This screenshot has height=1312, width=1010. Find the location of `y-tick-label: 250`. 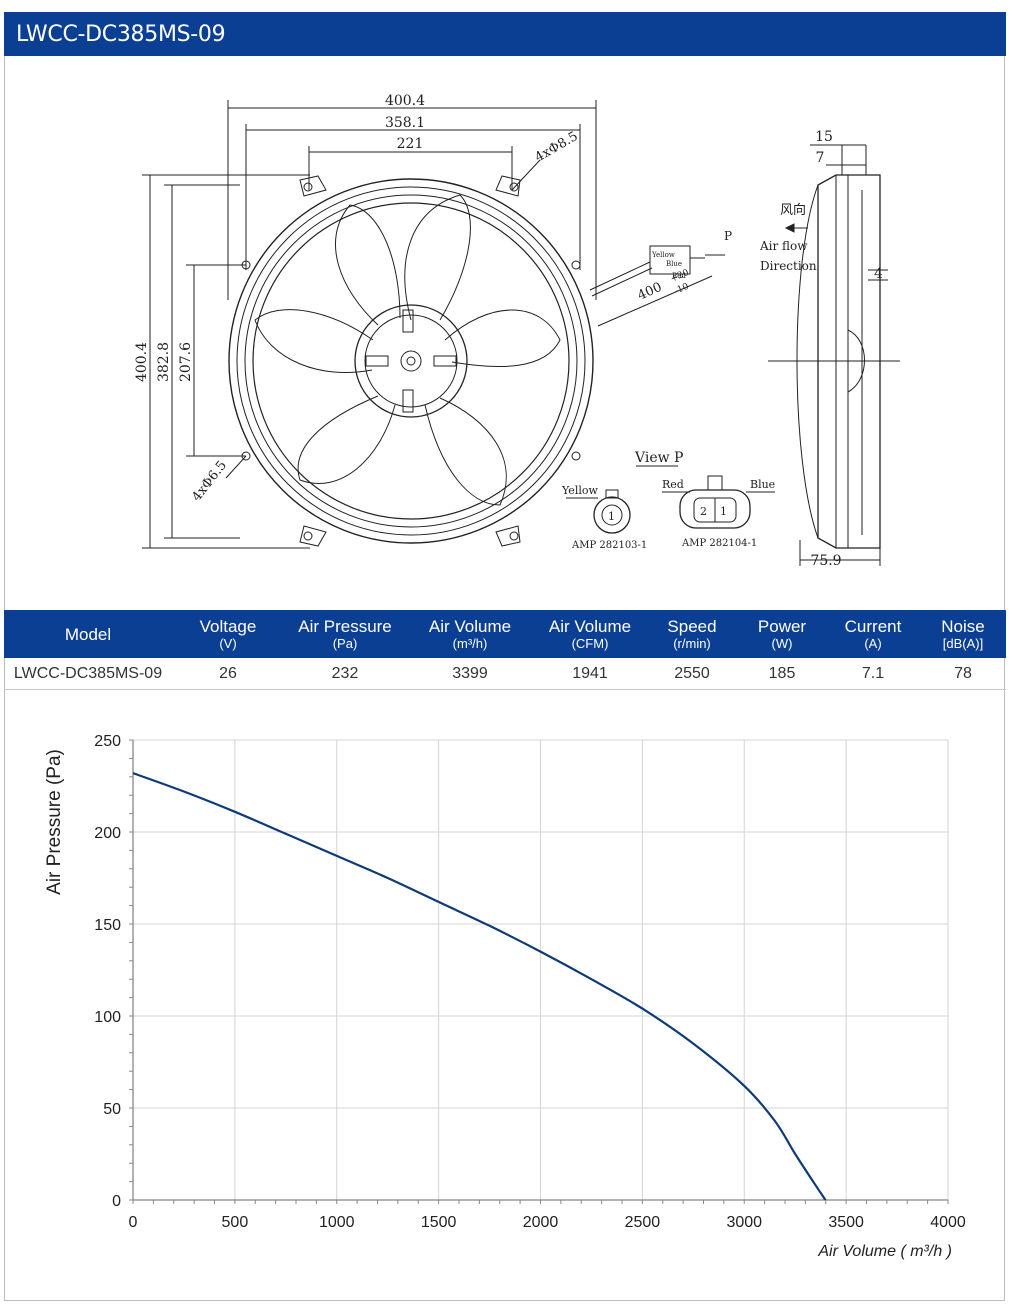

y-tick-label: 250 is located at coordinates (107, 741).